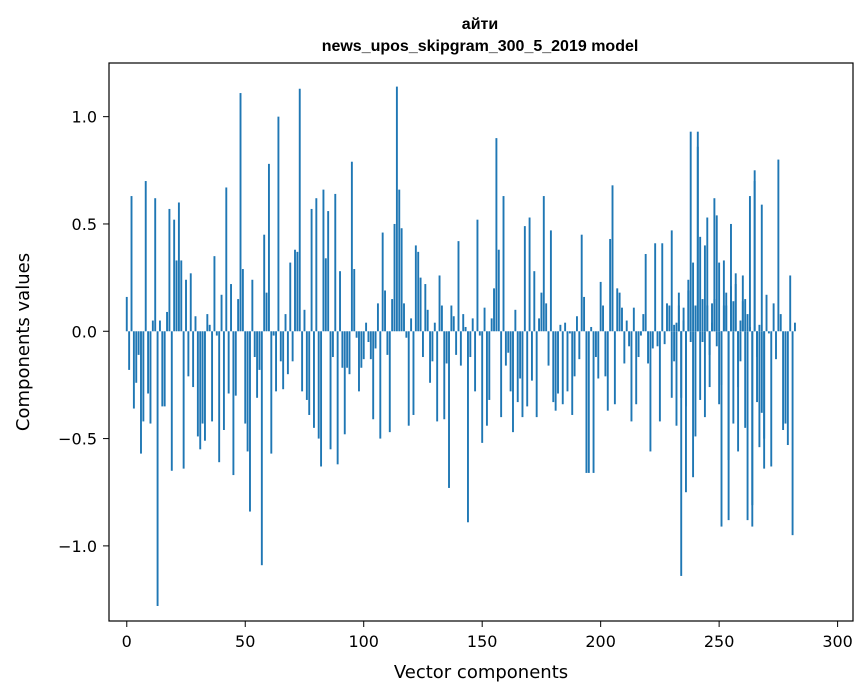 This screenshot has width=867, height=696. What do you see at coordinates (482, 641) in the screenshot?
I see `x-tick-label: 150` at bounding box center [482, 641].